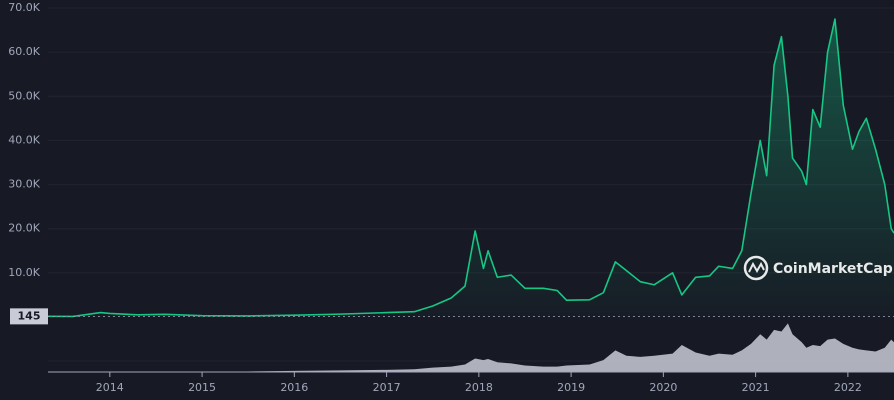 This screenshot has width=894, height=400. I want to click on y-tick-label: 40.0K, so click(24, 139).